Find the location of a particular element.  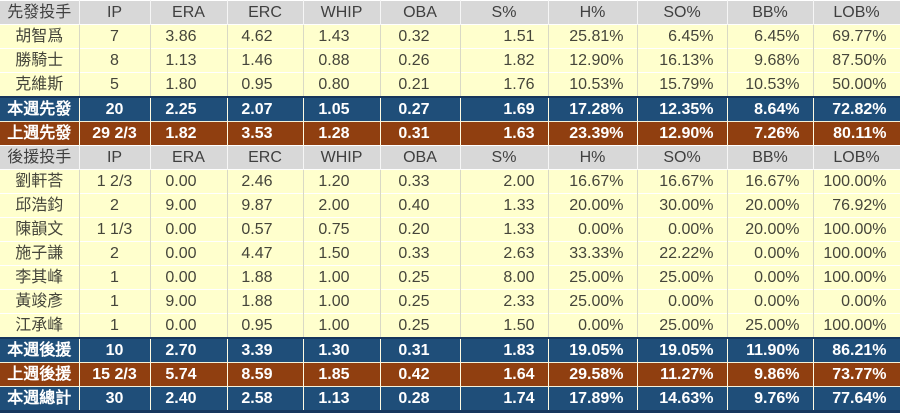

stat-value-cell: 9.68% is located at coordinates (770, 60).